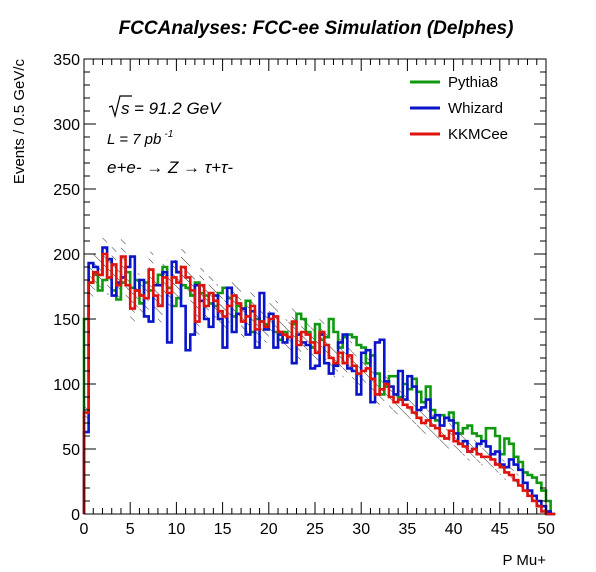 This screenshot has height=572, width=596. What do you see at coordinates (178, 108) in the screenshot?
I see `annotation-energy: = 91.2 GeV` at bounding box center [178, 108].